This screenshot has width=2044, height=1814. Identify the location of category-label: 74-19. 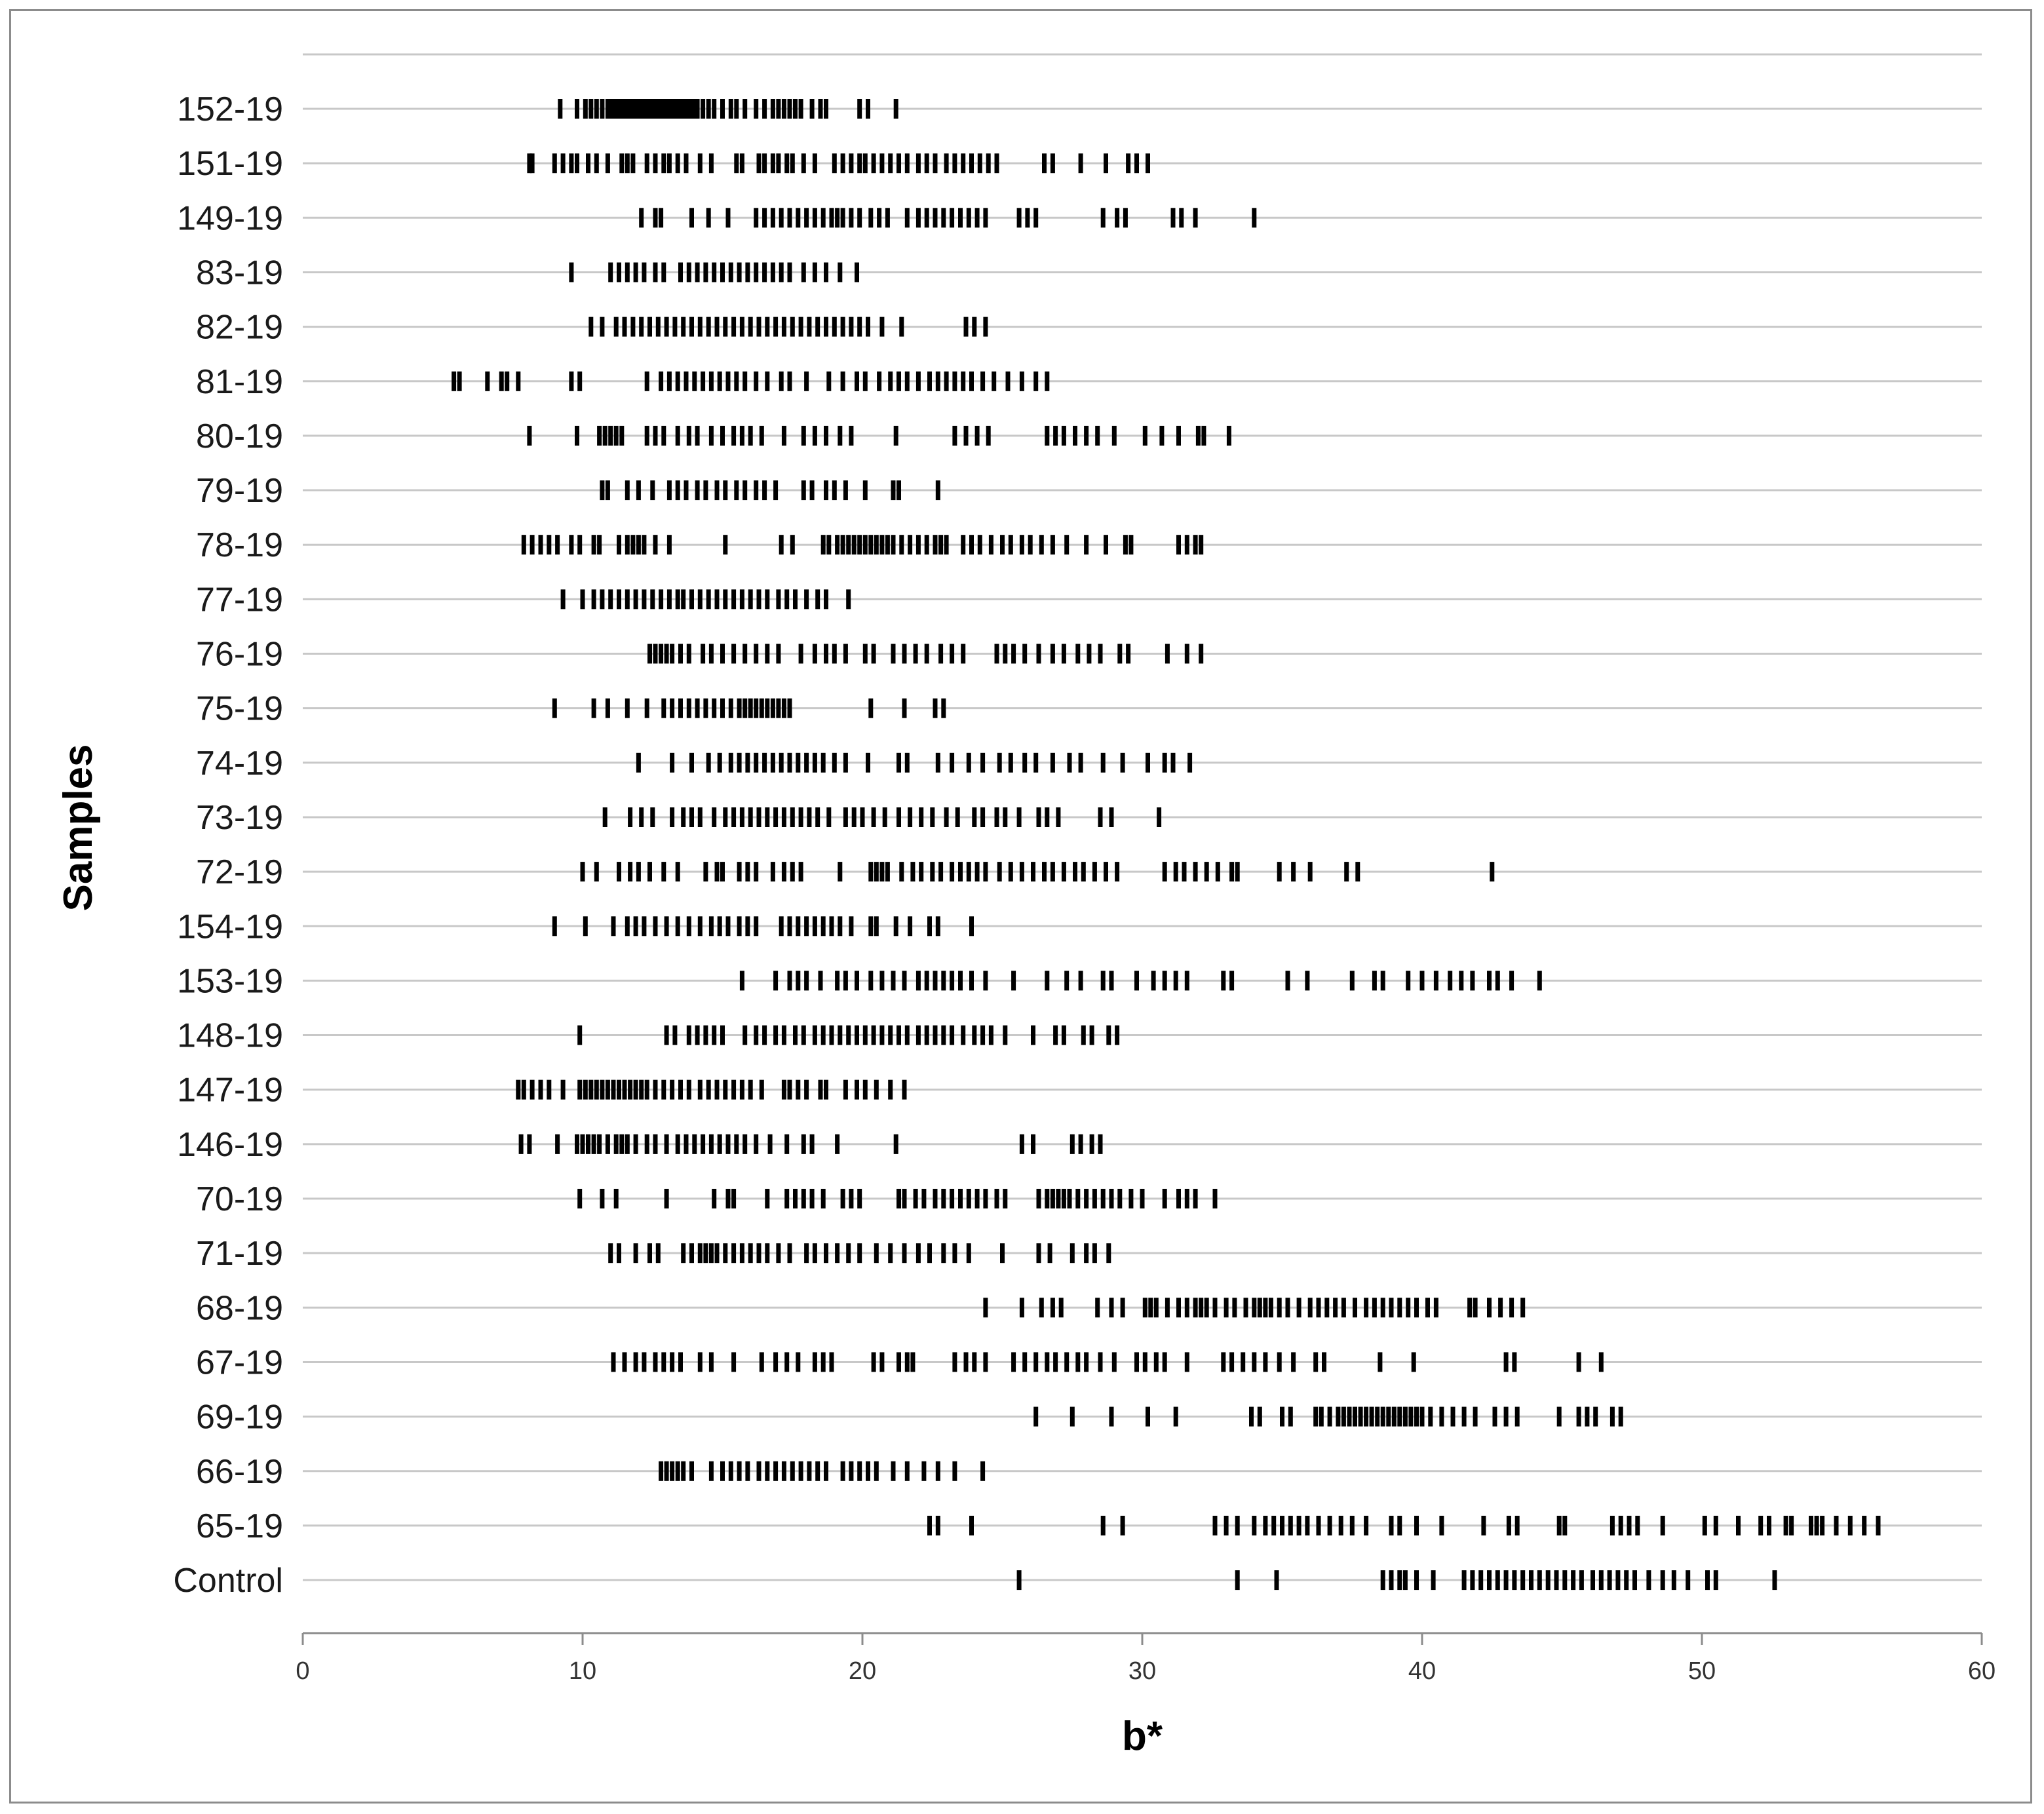
(239, 763).